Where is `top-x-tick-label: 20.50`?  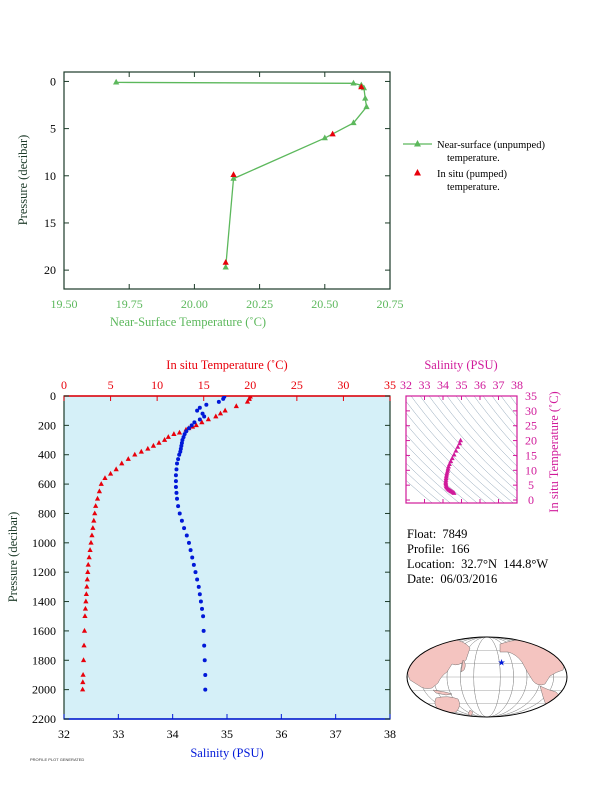
top-x-tick-label: 20.50 is located at coordinates (324, 304).